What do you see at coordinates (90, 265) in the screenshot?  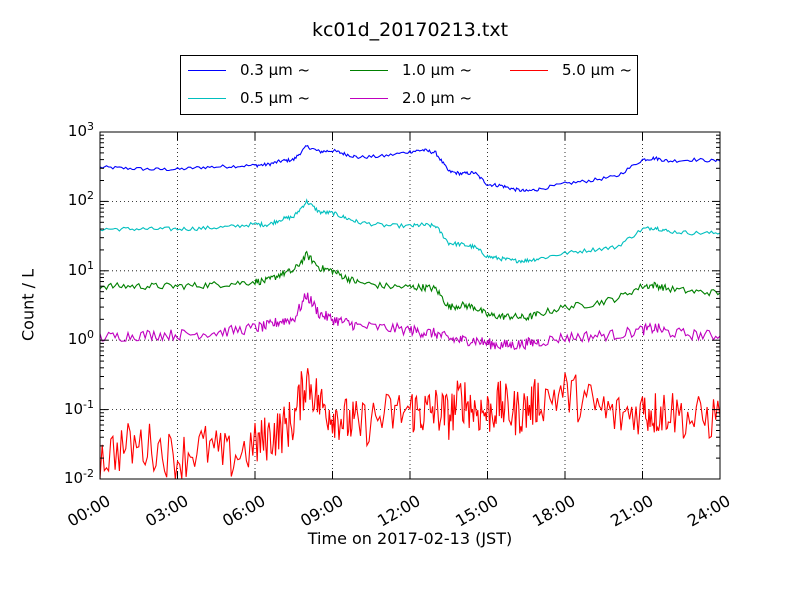 I see `y-tick-exponent: 1` at bounding box center [90, 265].